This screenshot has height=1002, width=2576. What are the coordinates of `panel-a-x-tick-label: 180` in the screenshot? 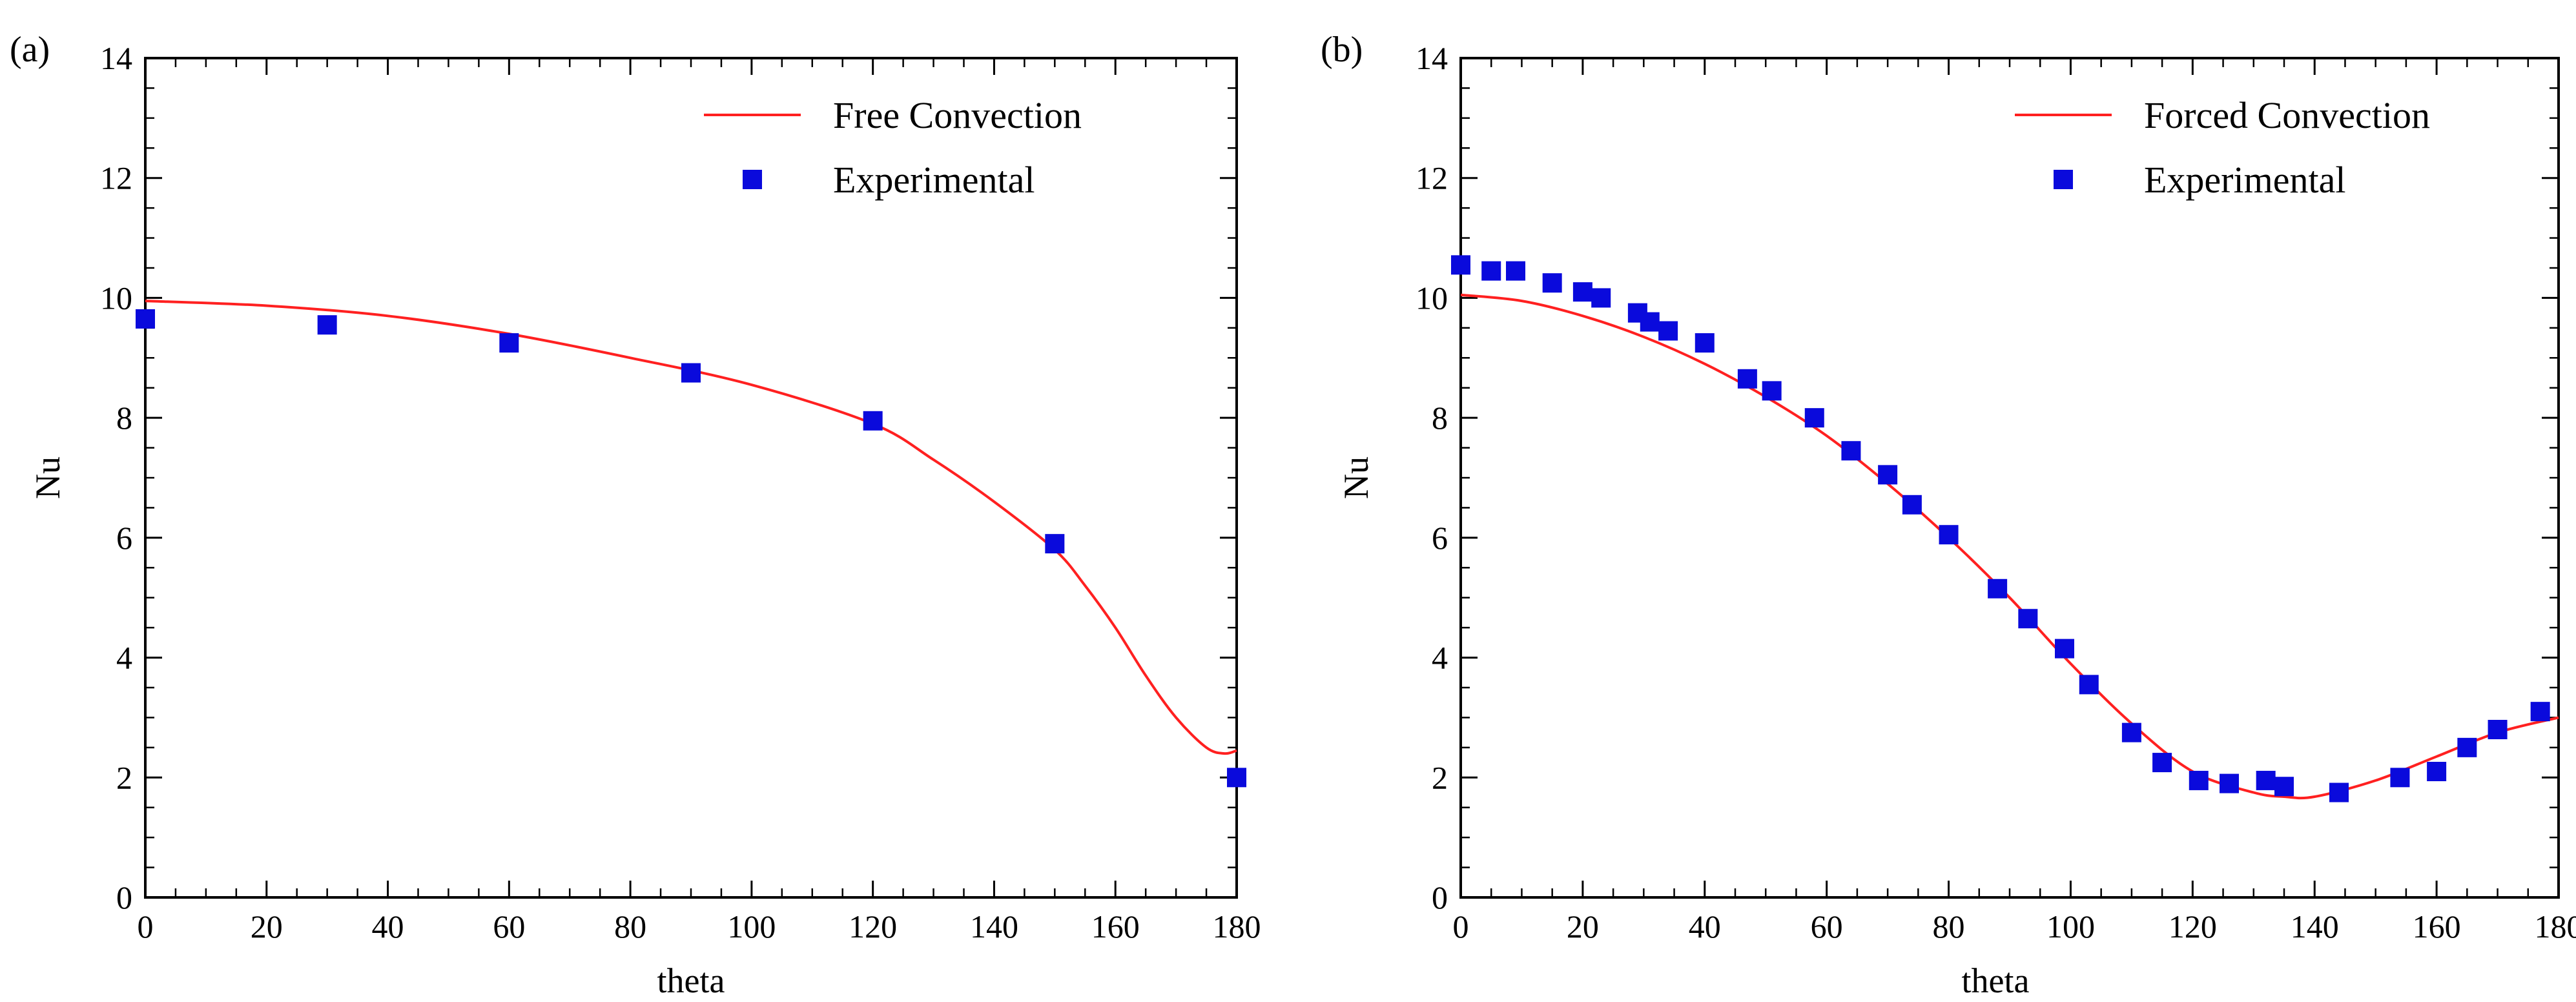 It's located at (1237, 927).